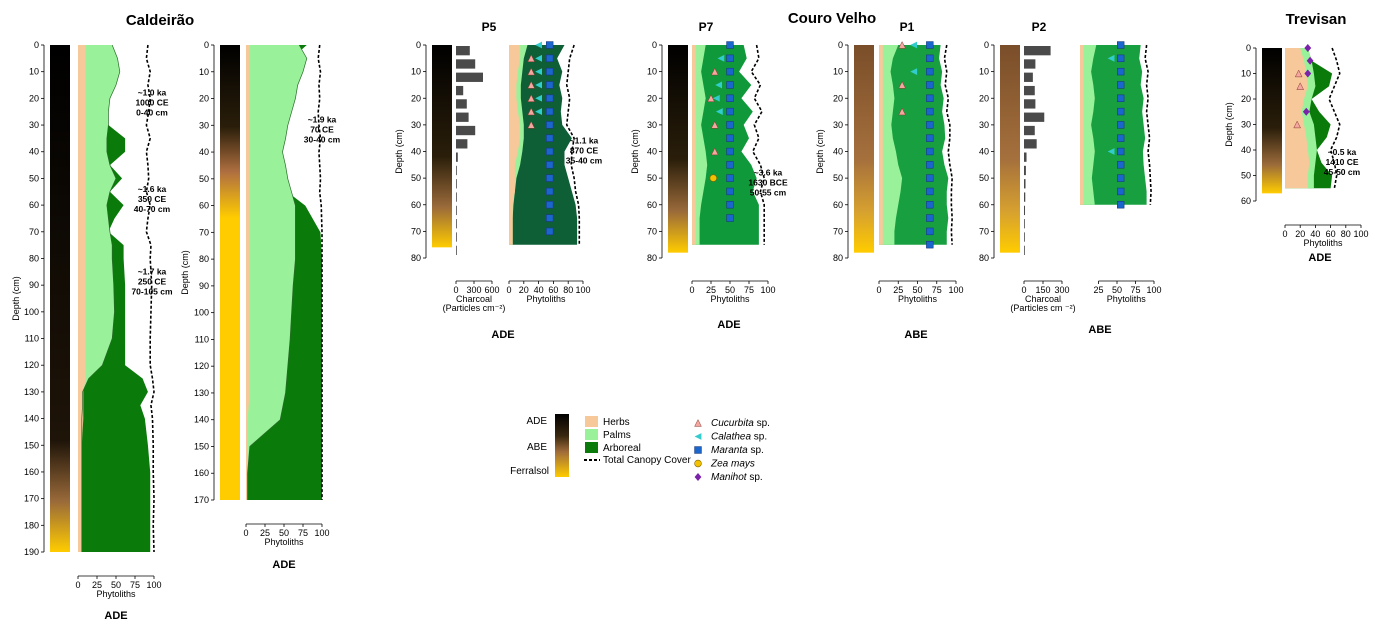 This screenshot has width=1386, height=621. I want to click on date-annotation: 870 CE, so click(584, 151).